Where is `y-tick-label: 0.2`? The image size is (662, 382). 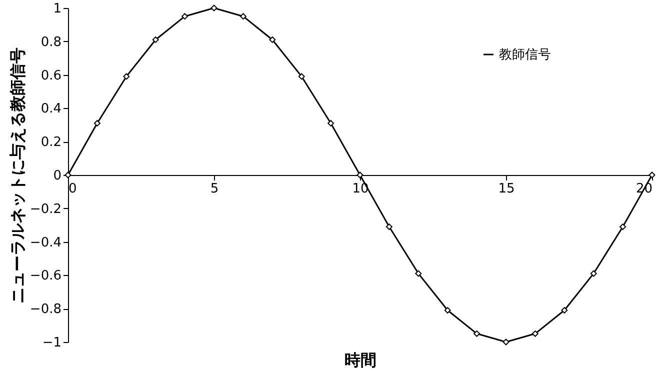
y-tick-label: 0.2 is located at coordinates (51, 142).